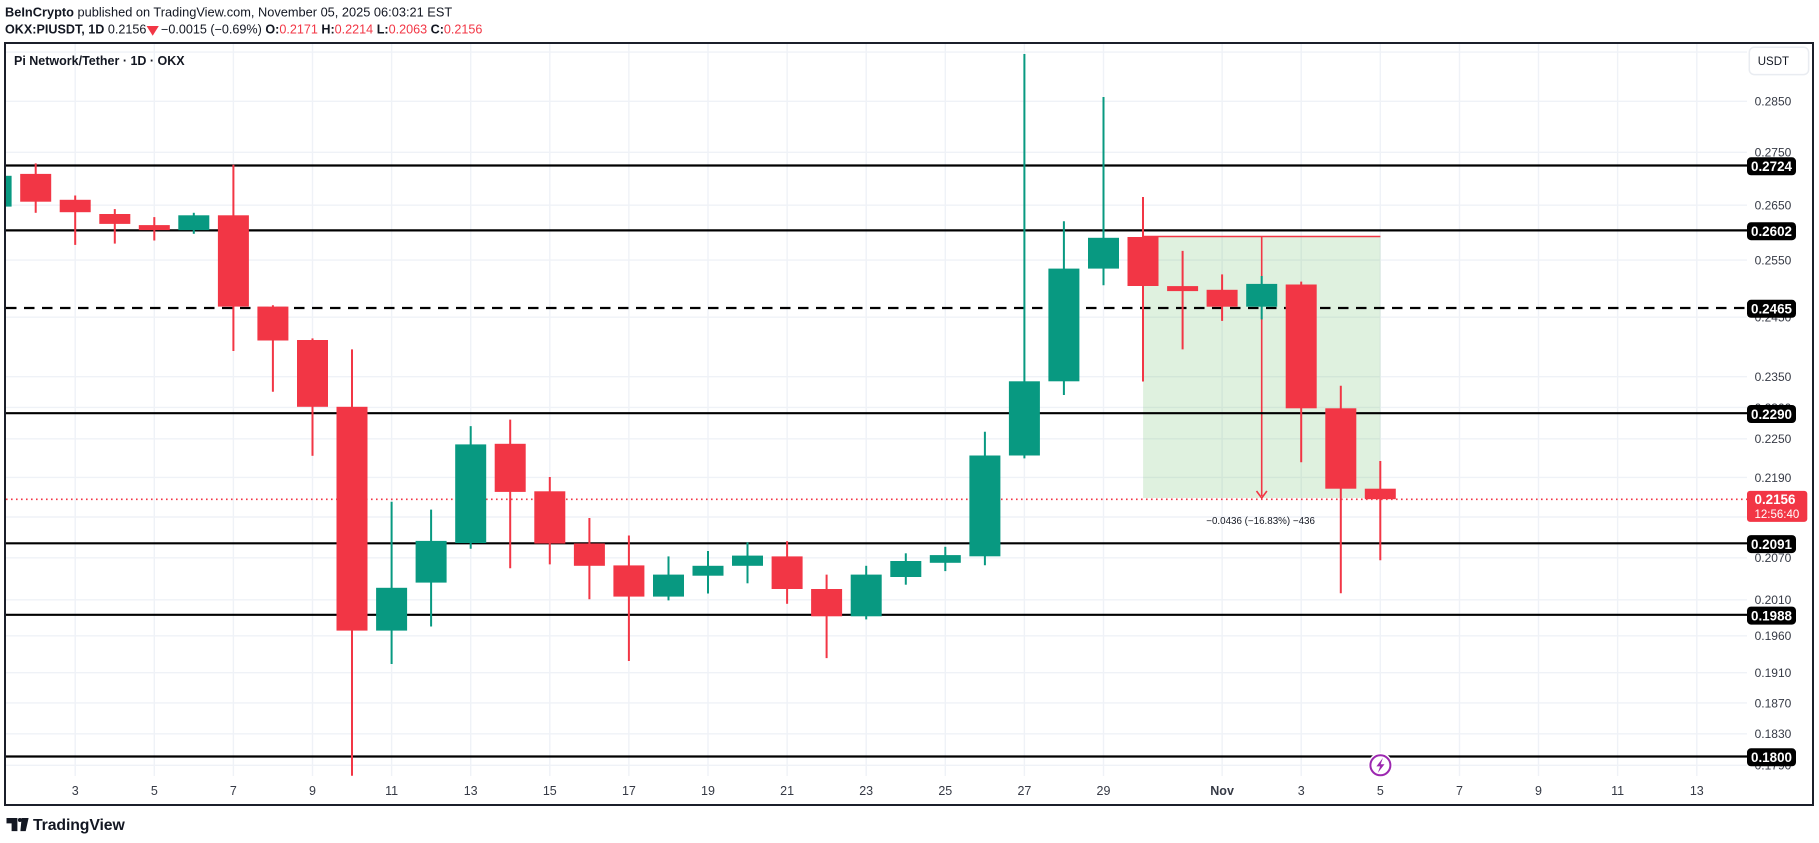 Image resolution: width=1819 pixels, height=843 pixels. Describe the element at coordinates (1773, 153) in the screenshot. I see `svg-text: 0.2750` at that location.